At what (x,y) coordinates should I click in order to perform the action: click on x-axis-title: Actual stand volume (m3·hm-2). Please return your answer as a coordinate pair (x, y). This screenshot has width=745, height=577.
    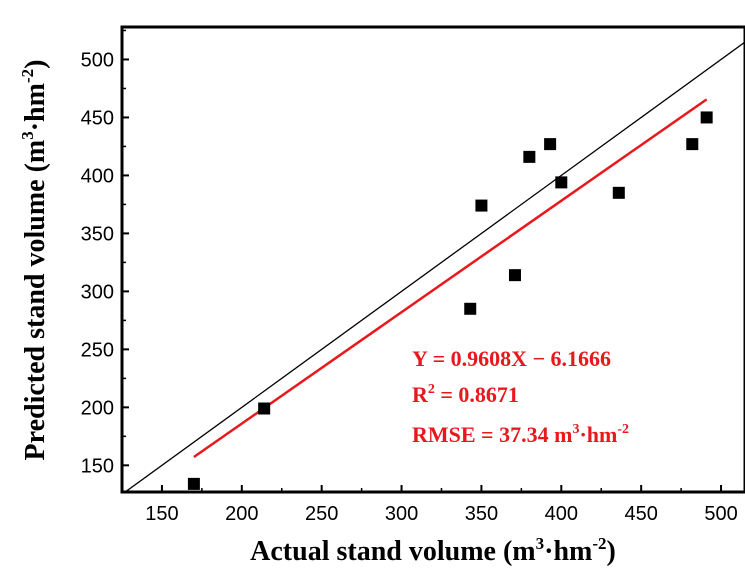
    Looking at the image, I should click on (433, 550).